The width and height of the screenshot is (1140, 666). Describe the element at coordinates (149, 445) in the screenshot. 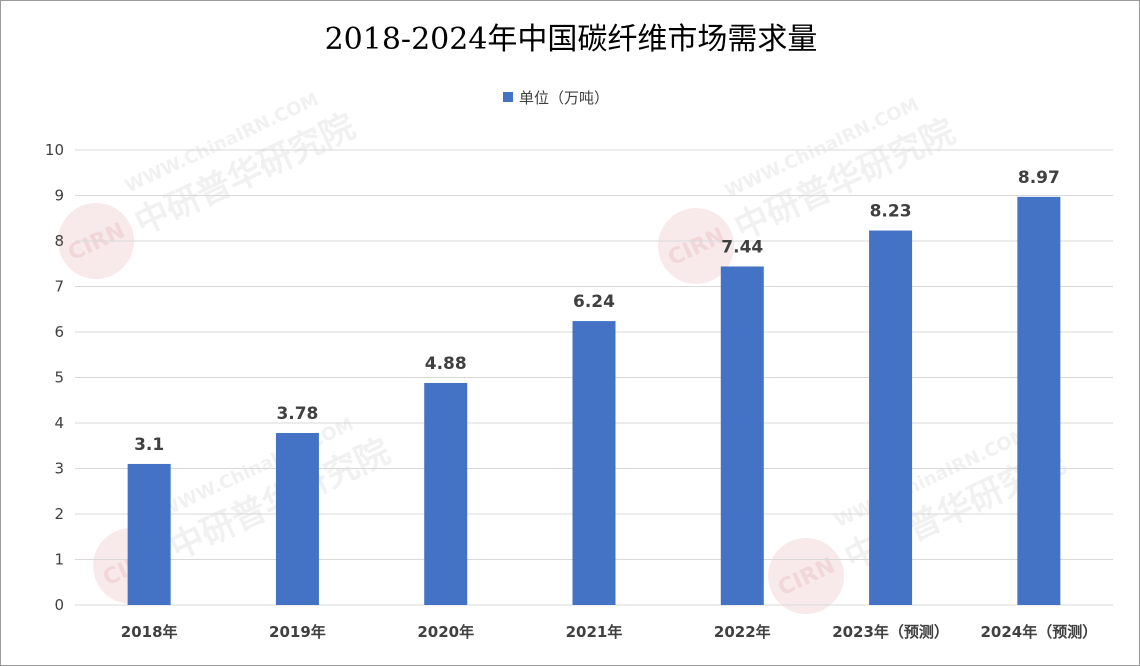

I see `data-label: 3.1` at that location.